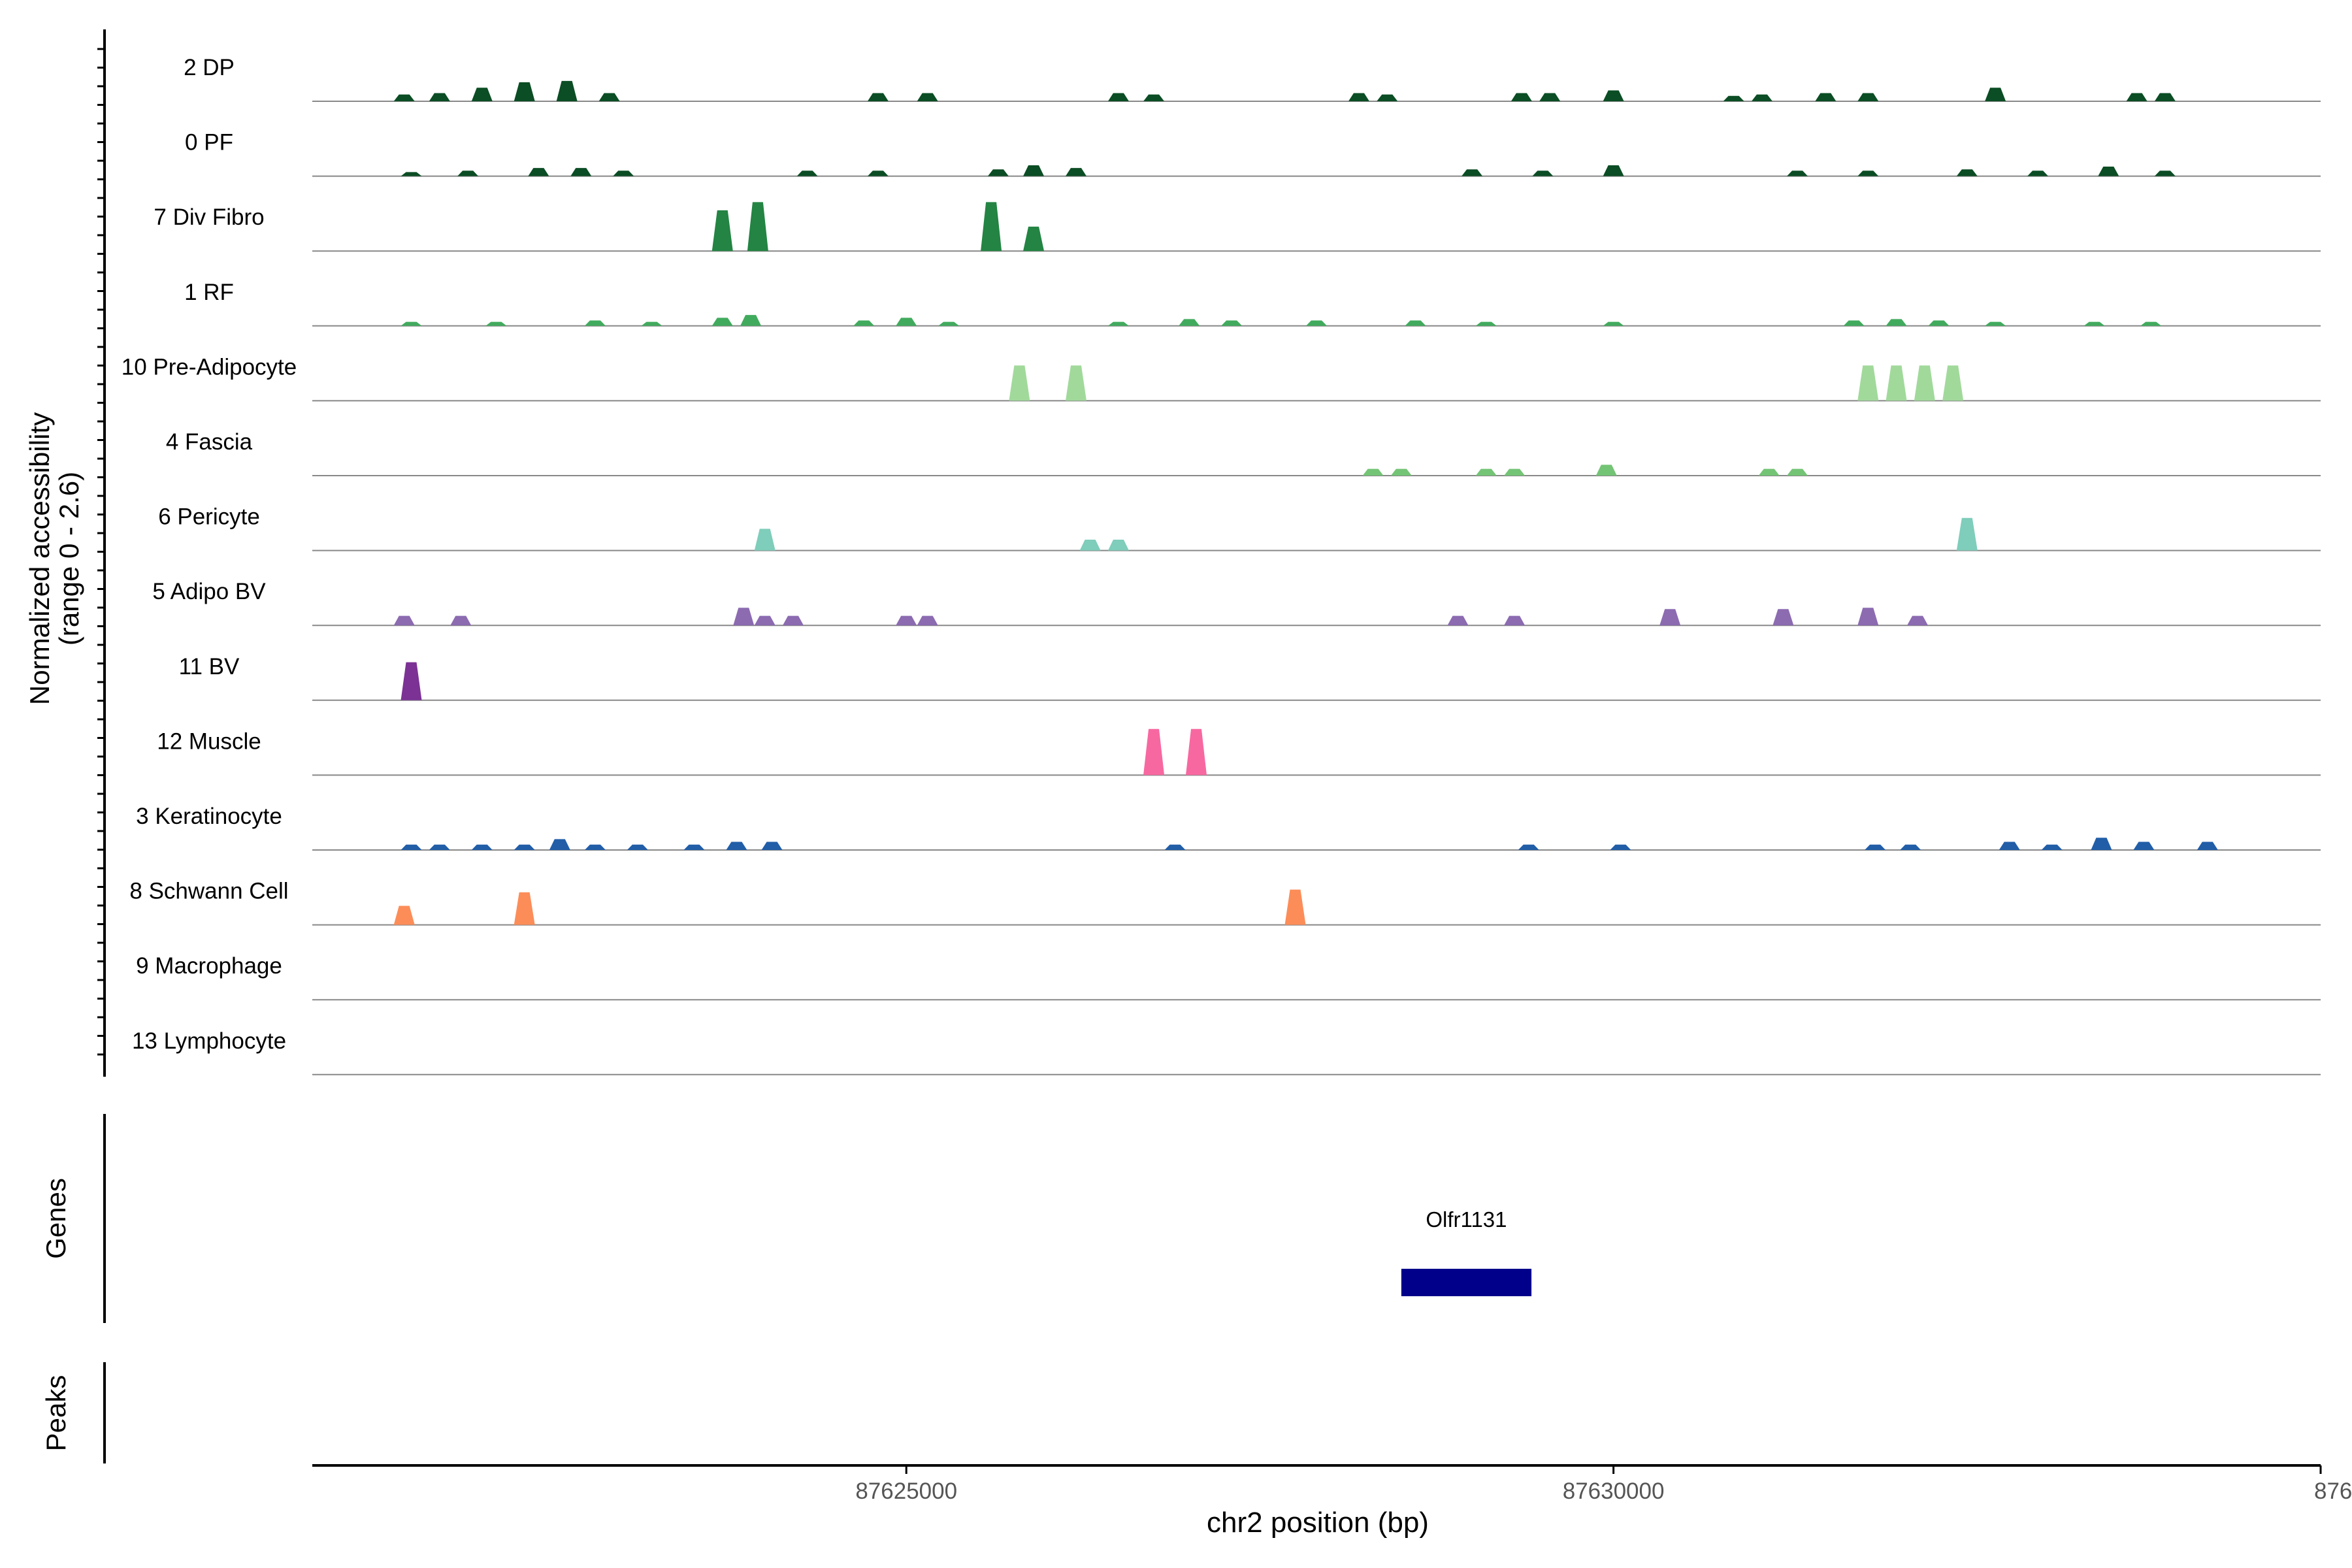 The height and width of the screenshot is (1568, 2352). What do you see at coordinates (209, 1041) in the screenshot?
I see `track-label: 13 Lymphocyte` at bounding box center [209, 1041].